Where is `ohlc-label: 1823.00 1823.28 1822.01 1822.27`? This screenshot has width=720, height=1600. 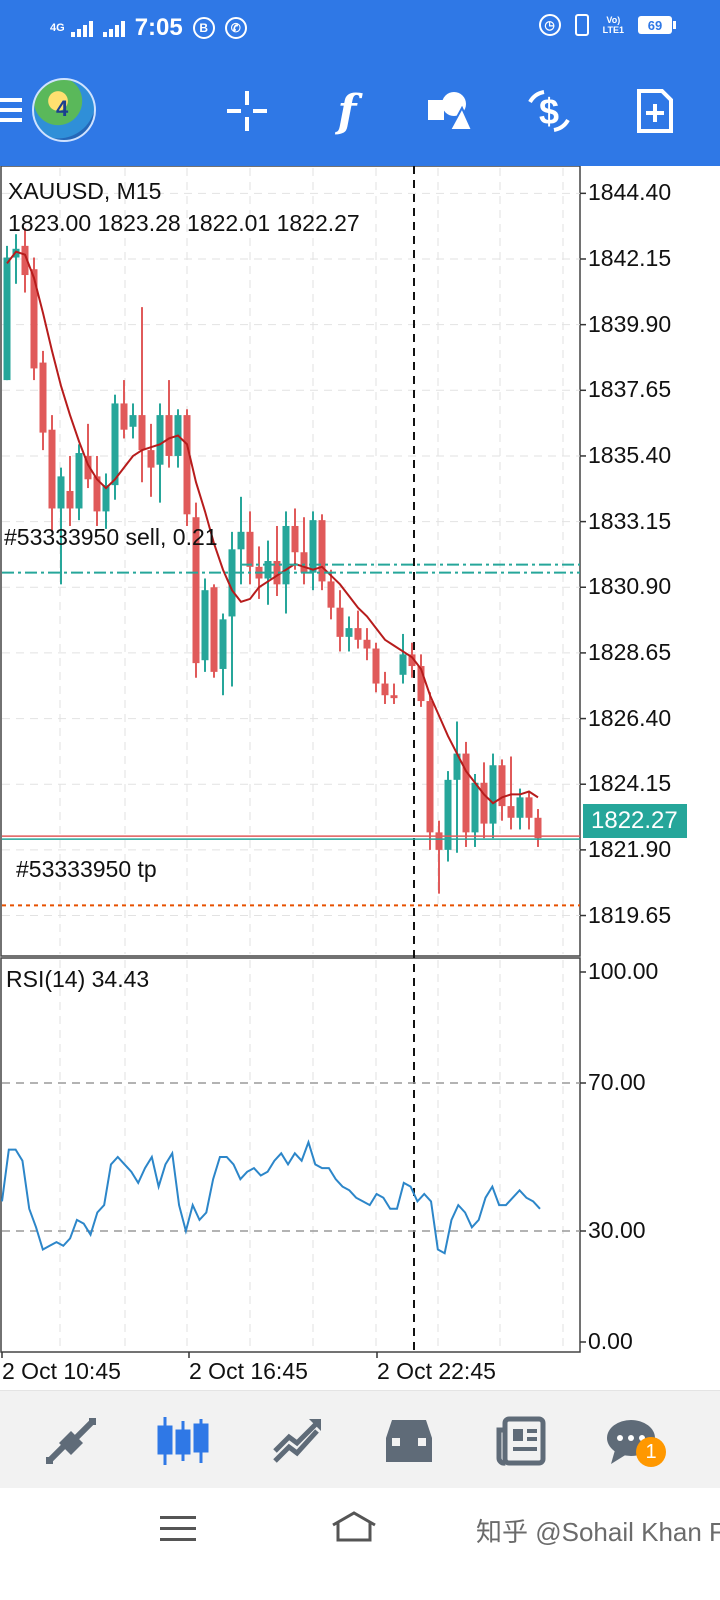
ohlc-label: 1823.00 1823.28 1822.01 1822.27 is located at coordinates (184, 223).